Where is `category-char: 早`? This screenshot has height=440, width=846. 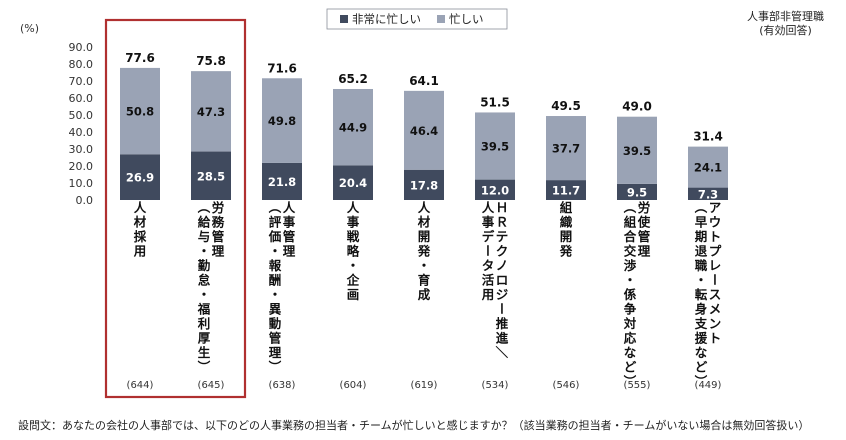
category-char: 早 is located at coordinates (701, 222).